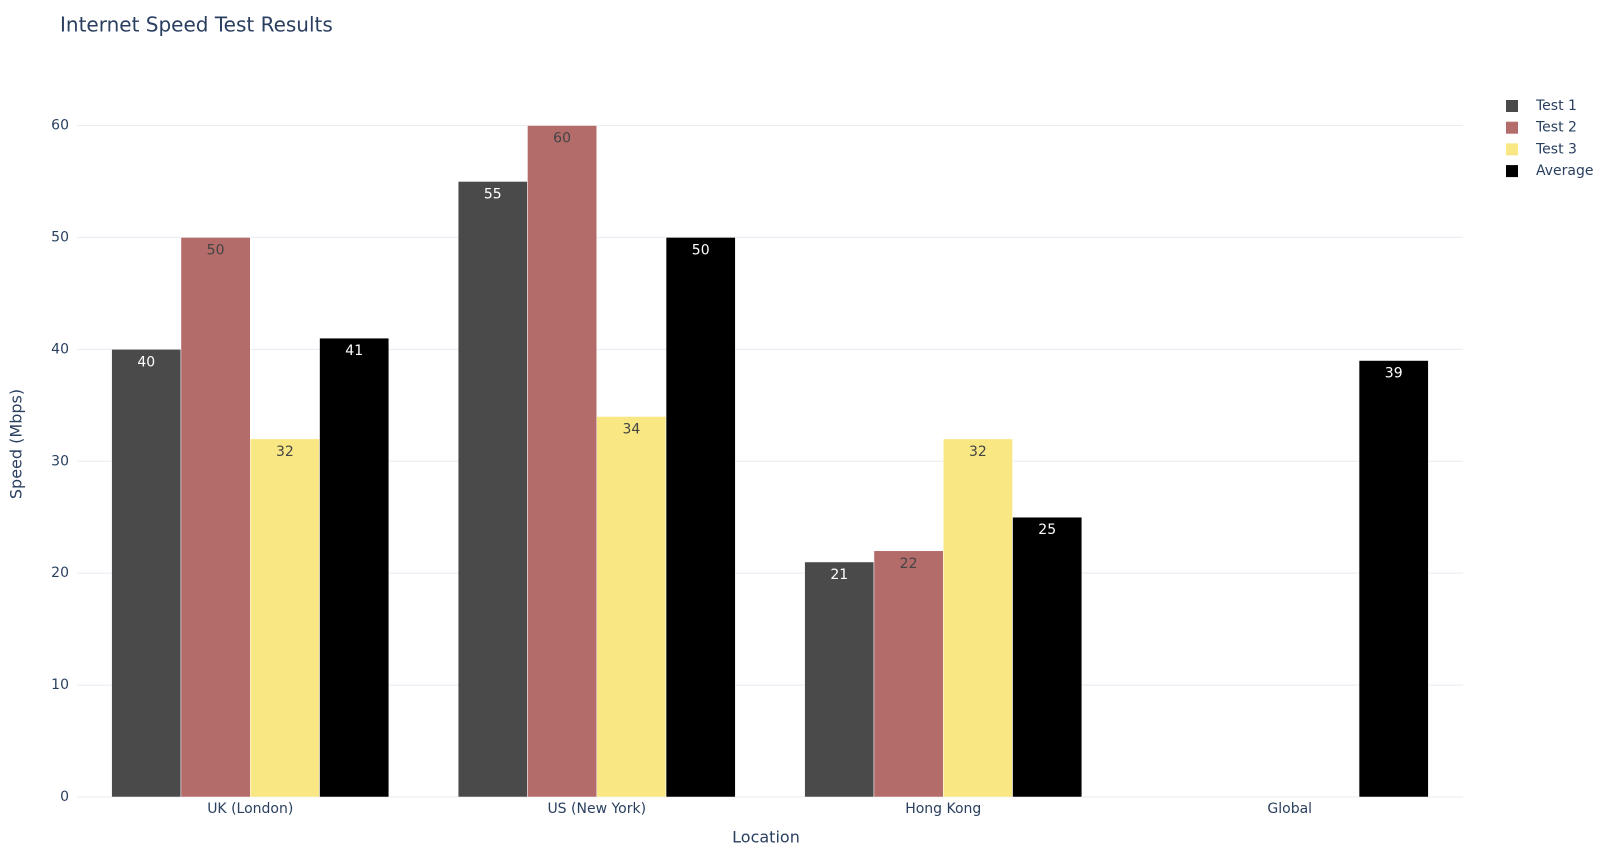 Image resolution: width=1600 pixels, height=852 pixels. I want to click on data-label: 25, so click(1047, 530).